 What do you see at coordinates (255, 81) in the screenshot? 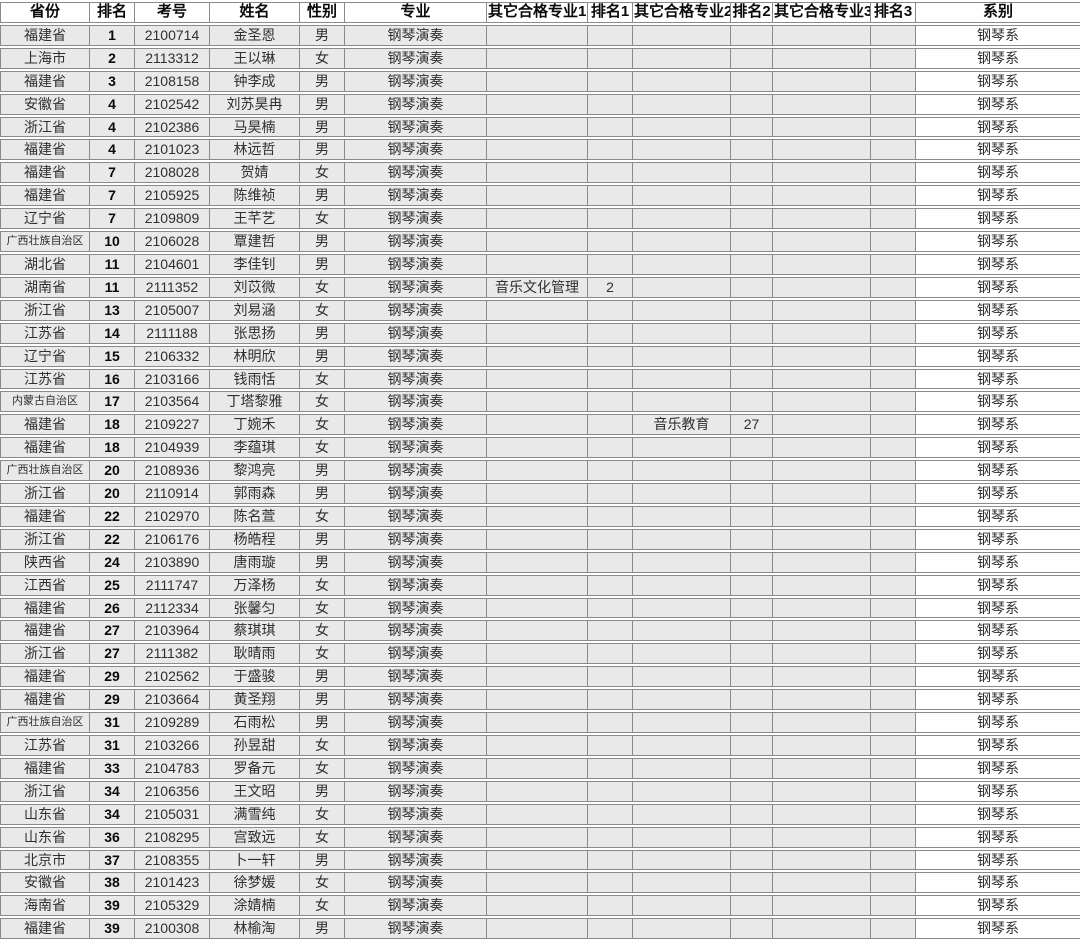
I see `cell-name: 钟李成` at bounding box center [255, 81].